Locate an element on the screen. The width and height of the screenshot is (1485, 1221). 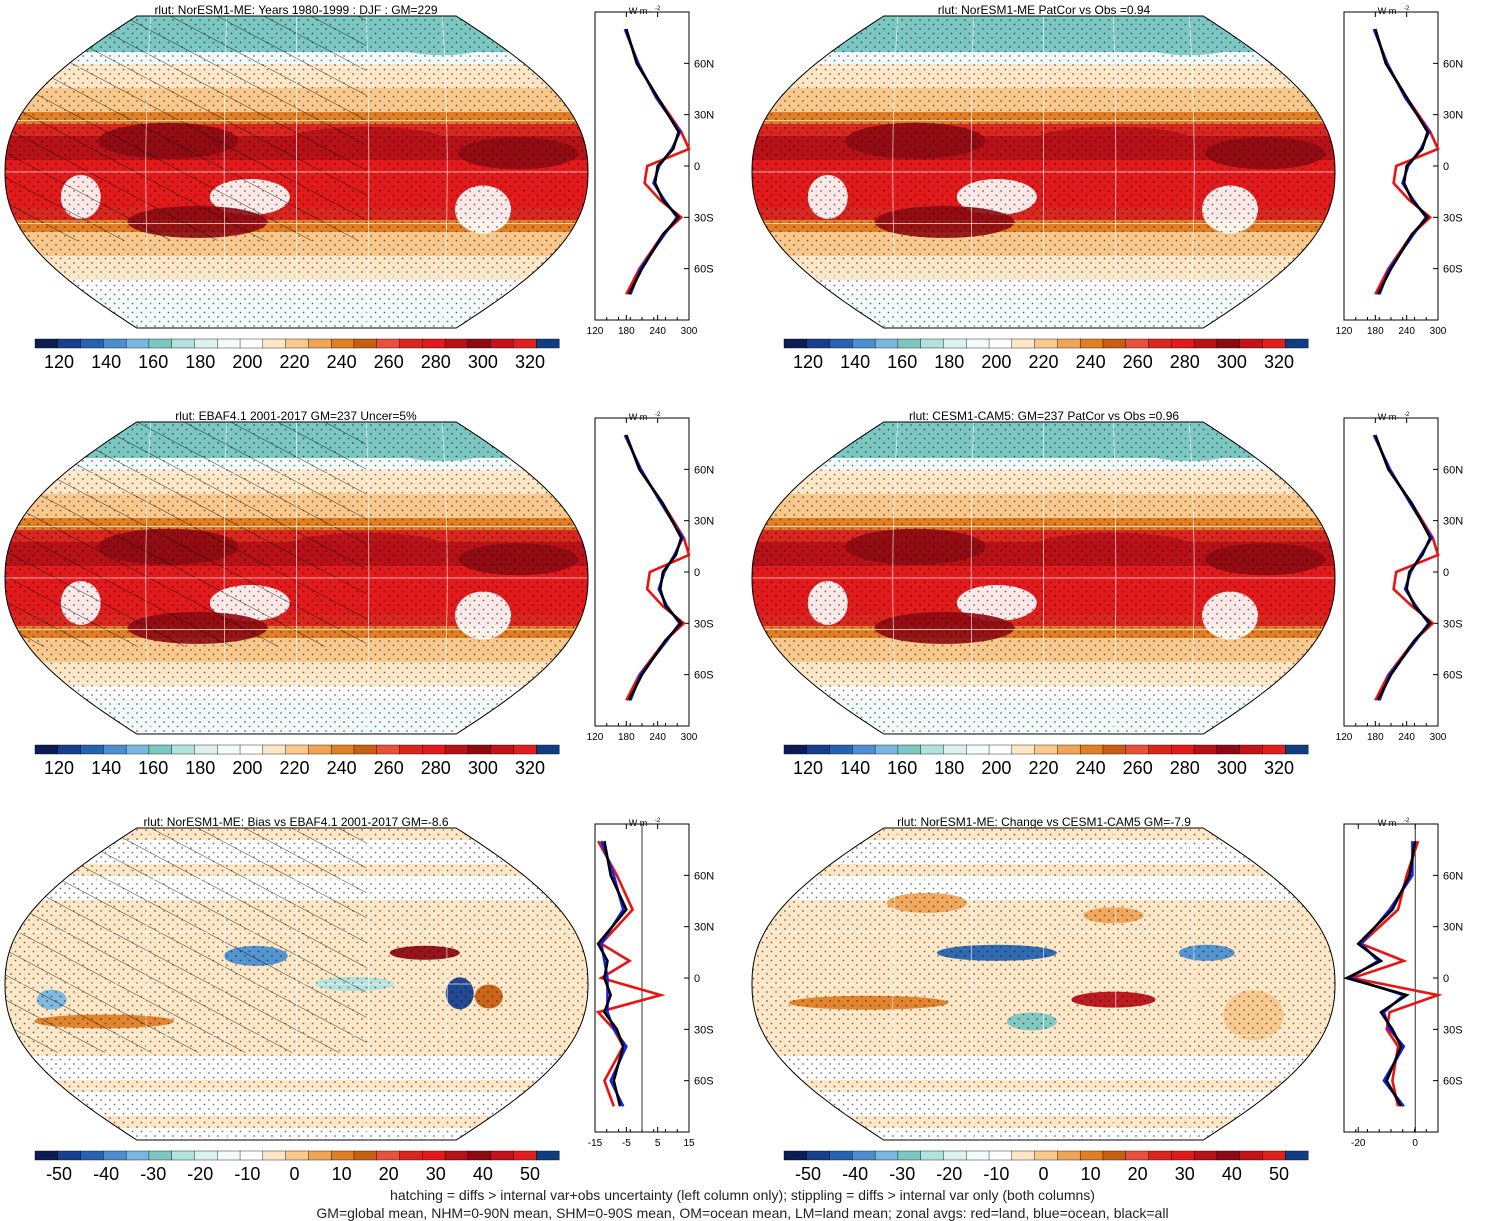
colorbar-tick-label: 120 is located at coordinates (808, 768).